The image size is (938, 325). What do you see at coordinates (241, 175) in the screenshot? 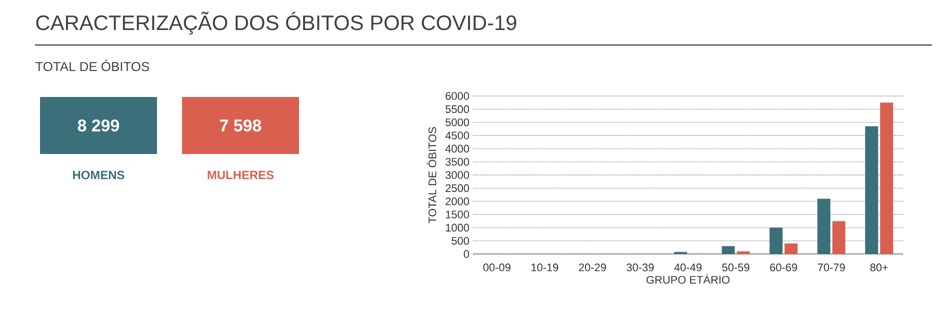
I see `category-label: MULHERES` at bounding box center [241, 175].